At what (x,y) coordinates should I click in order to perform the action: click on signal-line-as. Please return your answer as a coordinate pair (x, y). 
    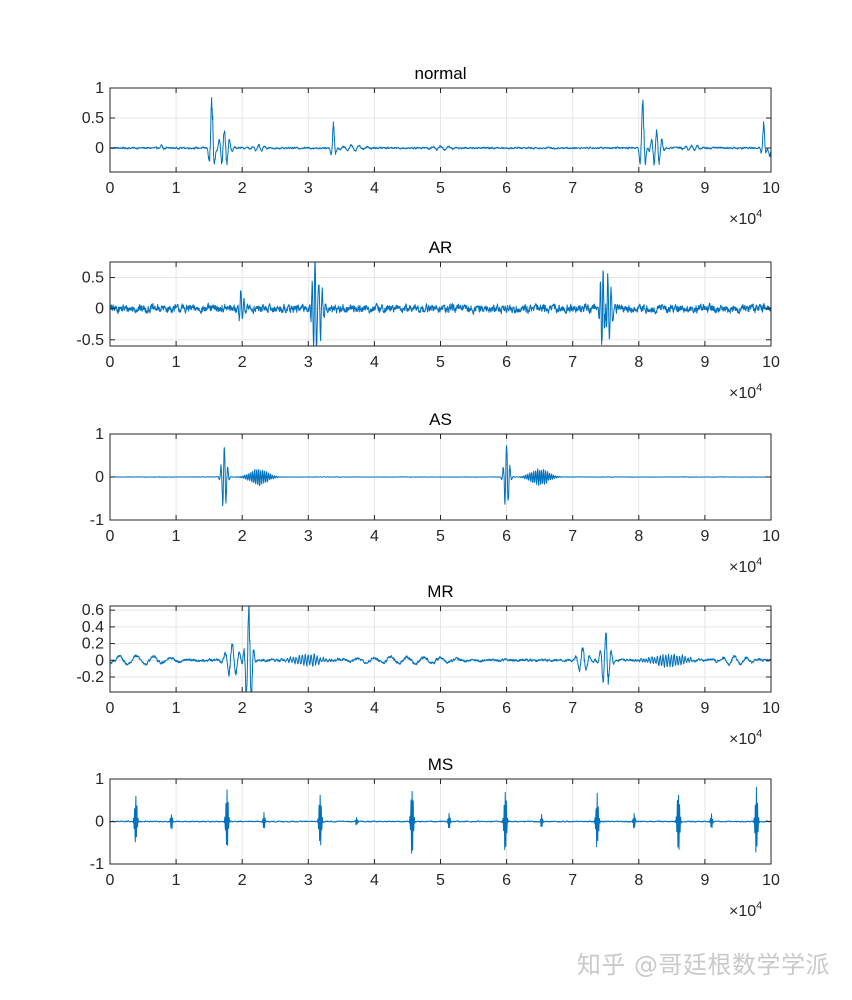
    Looking at the image, I should click on (440, 476).